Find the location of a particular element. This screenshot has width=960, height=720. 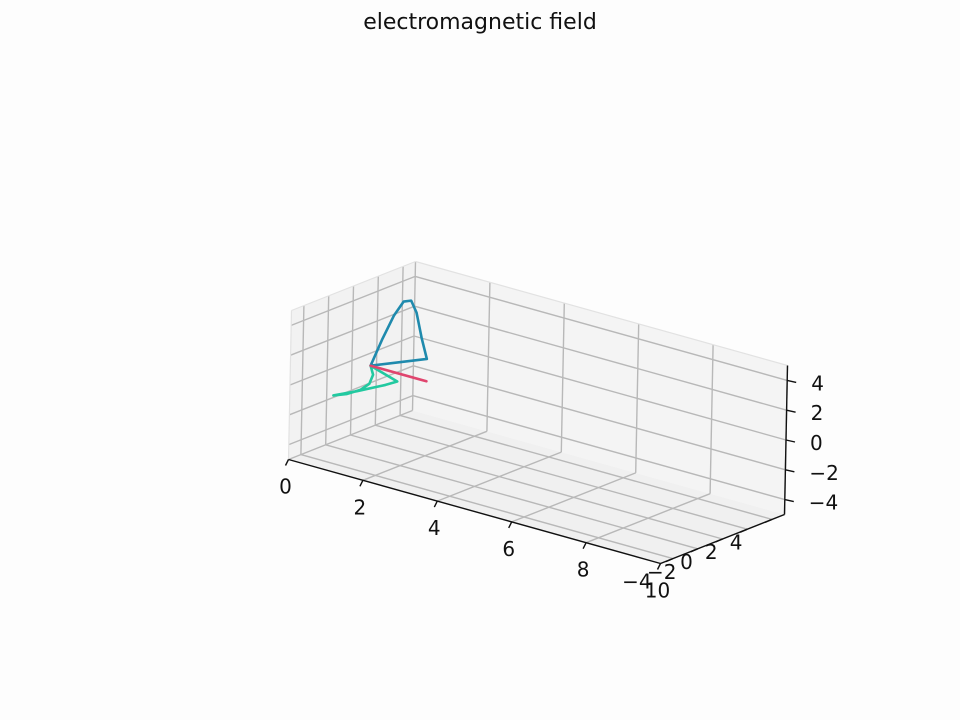

tick-marks is located at coordinates (540, 474).